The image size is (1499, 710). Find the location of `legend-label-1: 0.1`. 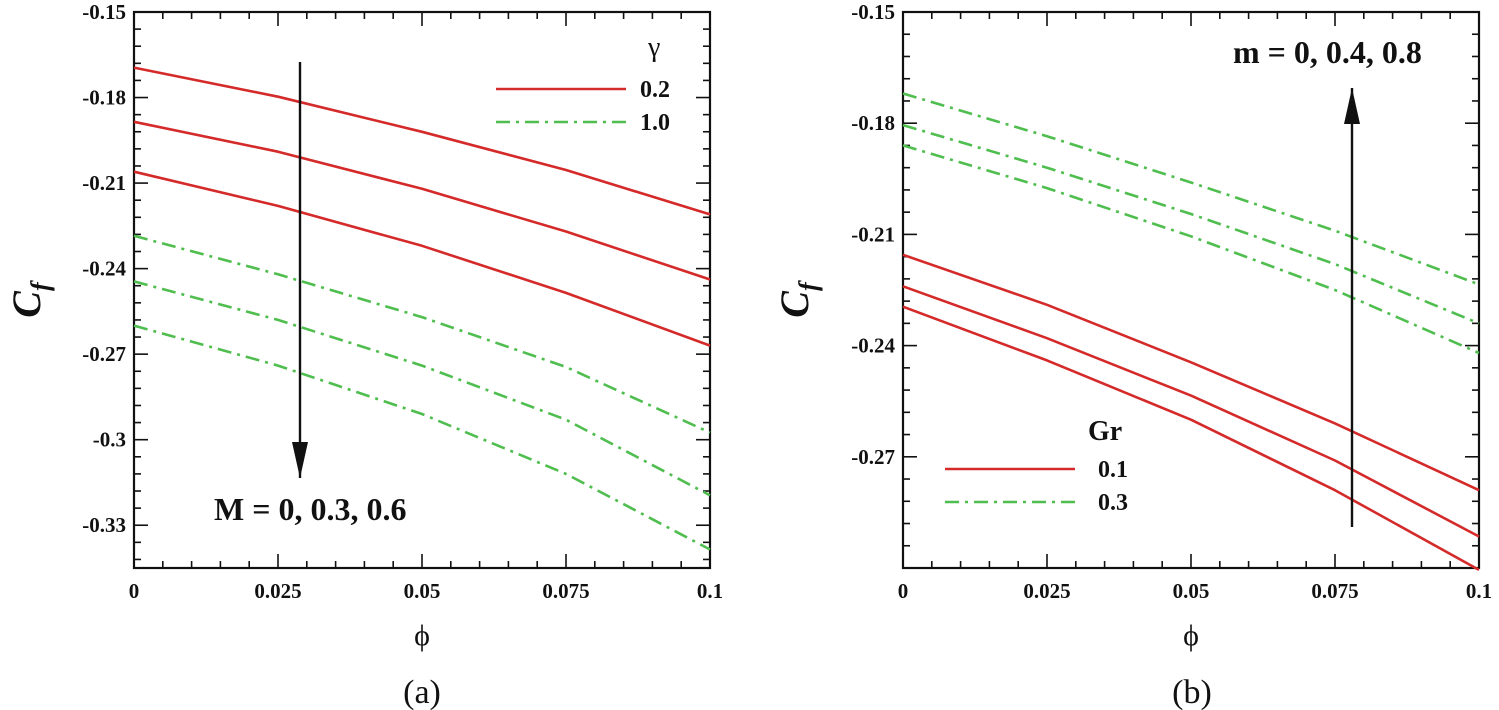

legend-label-1: 0.1 is located at coordinates (1113, 470).